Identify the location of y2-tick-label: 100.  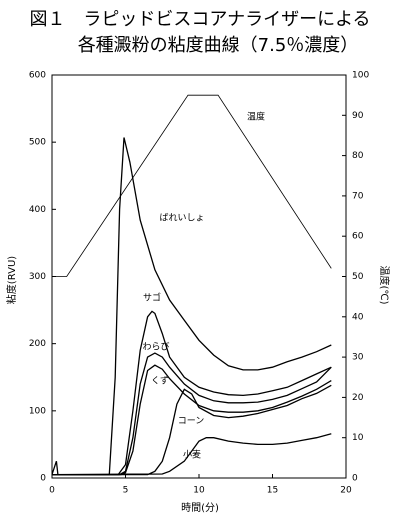
(360, 76).